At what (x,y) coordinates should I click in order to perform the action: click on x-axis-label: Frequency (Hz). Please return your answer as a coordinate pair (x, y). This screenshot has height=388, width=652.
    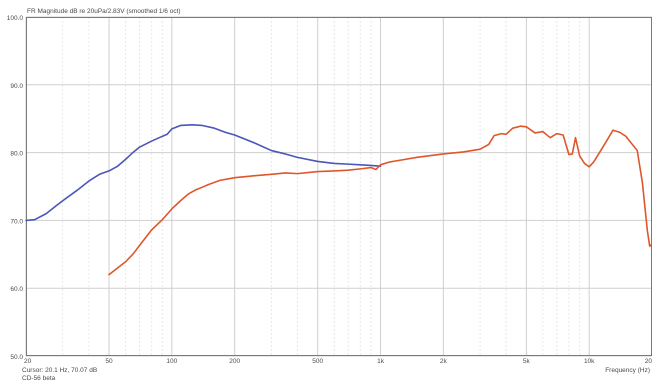
    Looking at the image, I should click on (627, 370).